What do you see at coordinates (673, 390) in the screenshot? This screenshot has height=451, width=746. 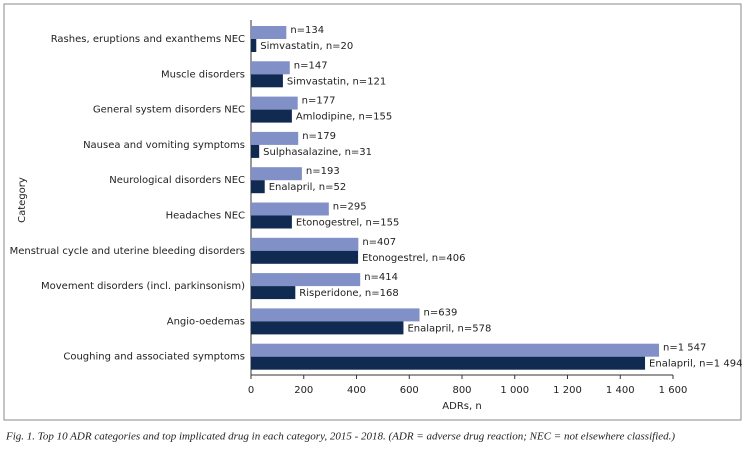 I see `x-tick-label: 1 600` at bounding box center [673, 390].